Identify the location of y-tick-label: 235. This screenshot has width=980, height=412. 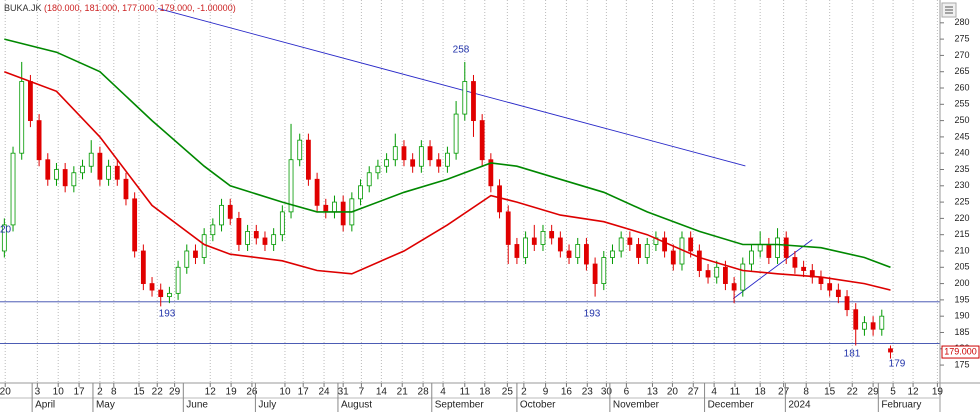
(961, 169).